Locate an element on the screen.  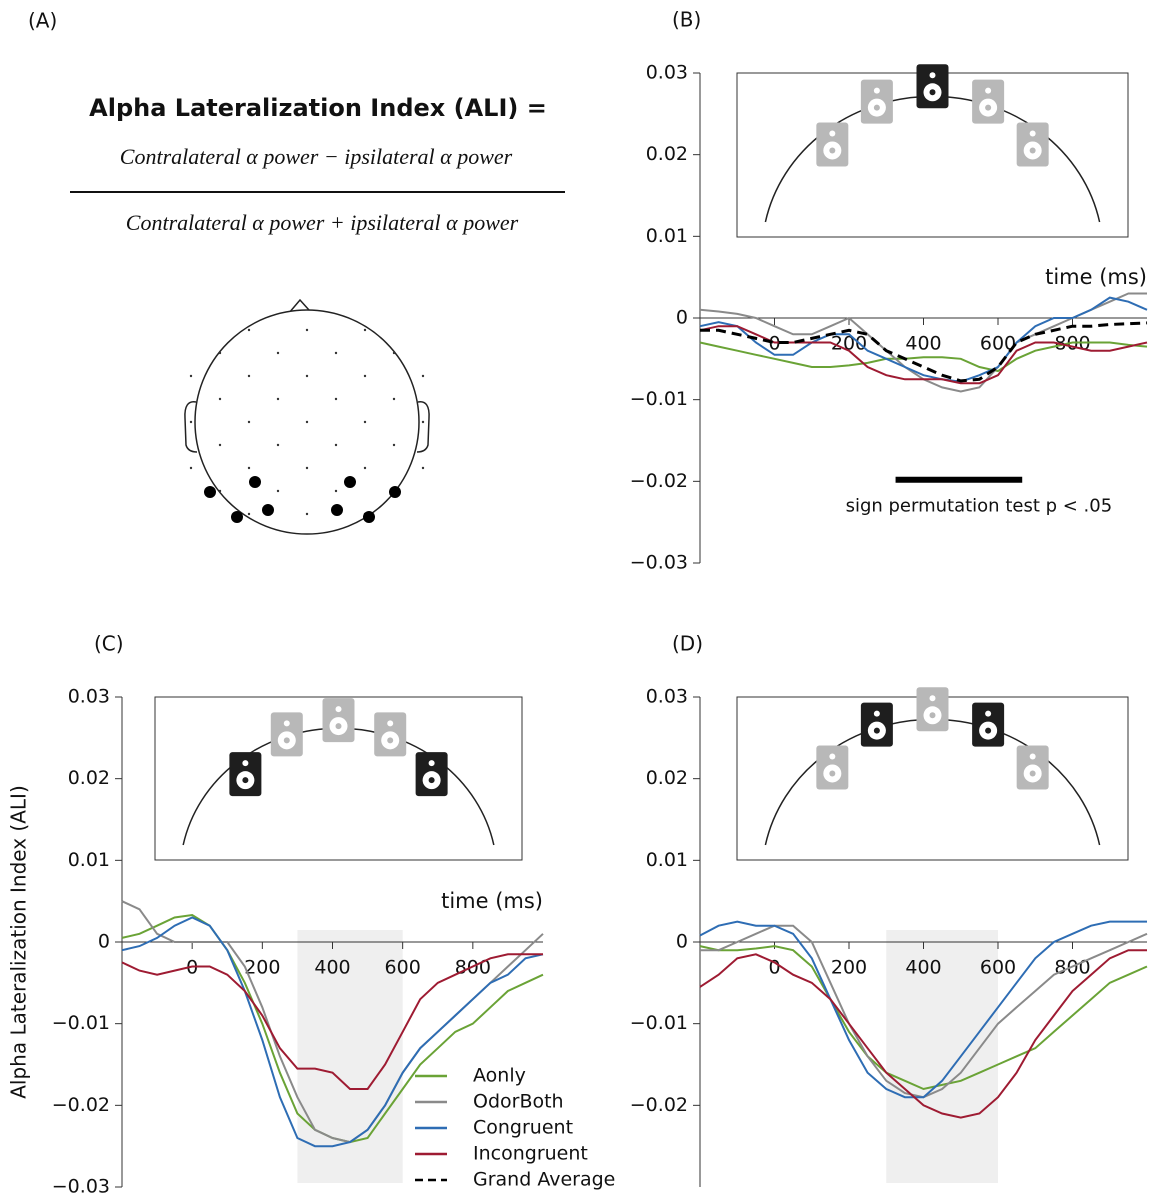
y-tick-label: −0.03 is located at coordinates (81, 1186).